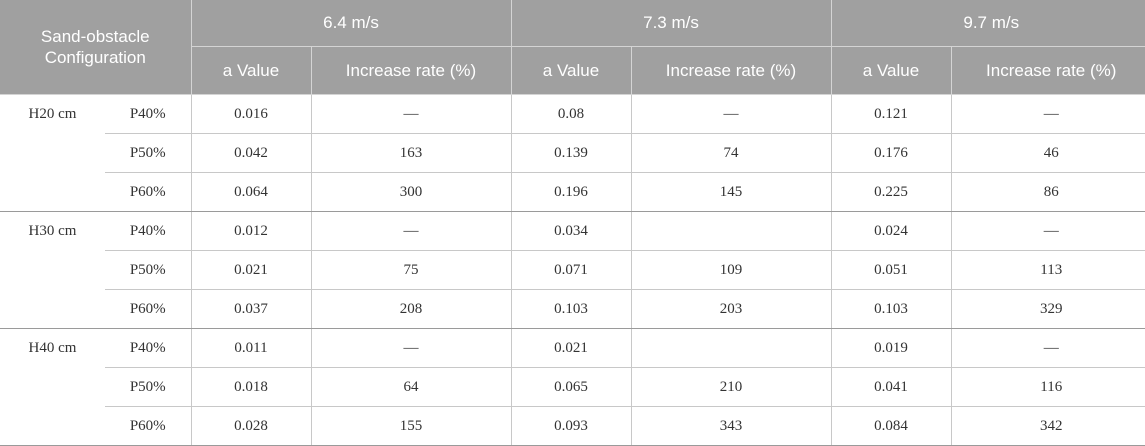  What do you see at coordinates (95, 47) in the screenshot?
I see `config-header: Sand-obstacle Configuration` at bounding box center [95, 47].